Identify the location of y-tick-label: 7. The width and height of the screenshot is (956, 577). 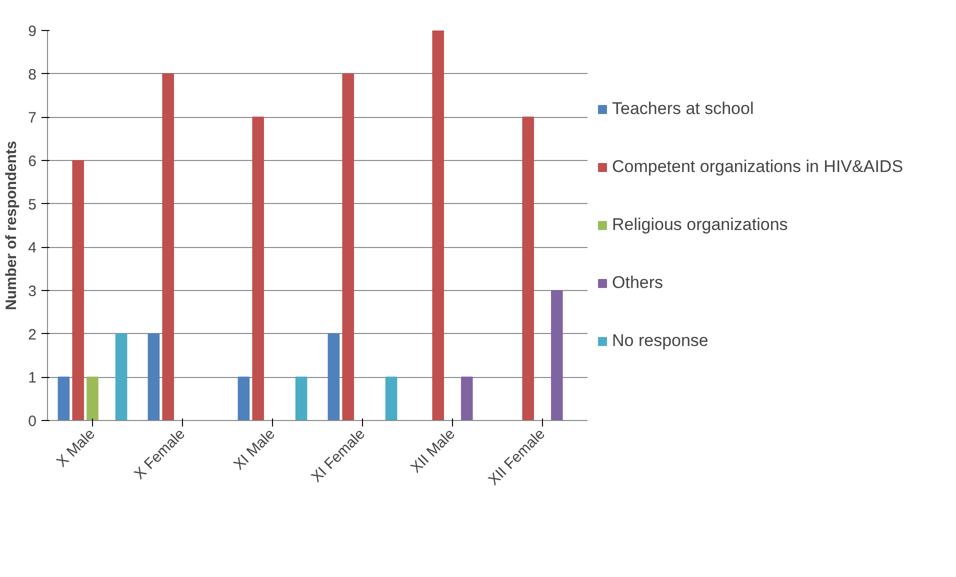
(32, 118).